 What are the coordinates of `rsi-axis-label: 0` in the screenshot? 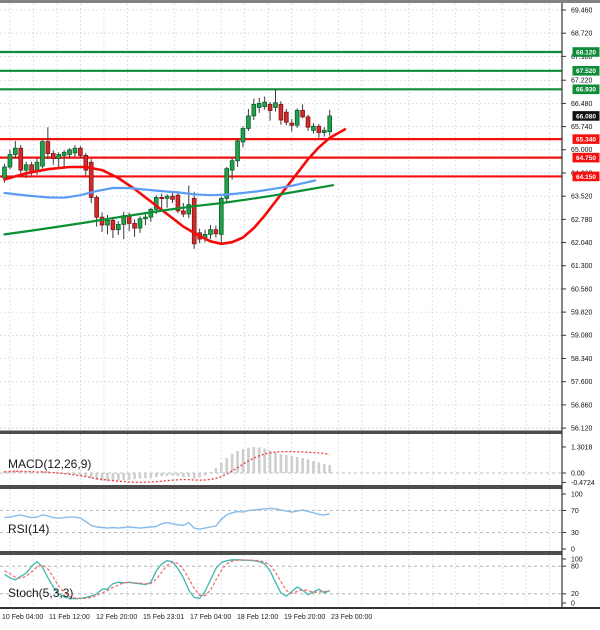 It's located at (573, 549).